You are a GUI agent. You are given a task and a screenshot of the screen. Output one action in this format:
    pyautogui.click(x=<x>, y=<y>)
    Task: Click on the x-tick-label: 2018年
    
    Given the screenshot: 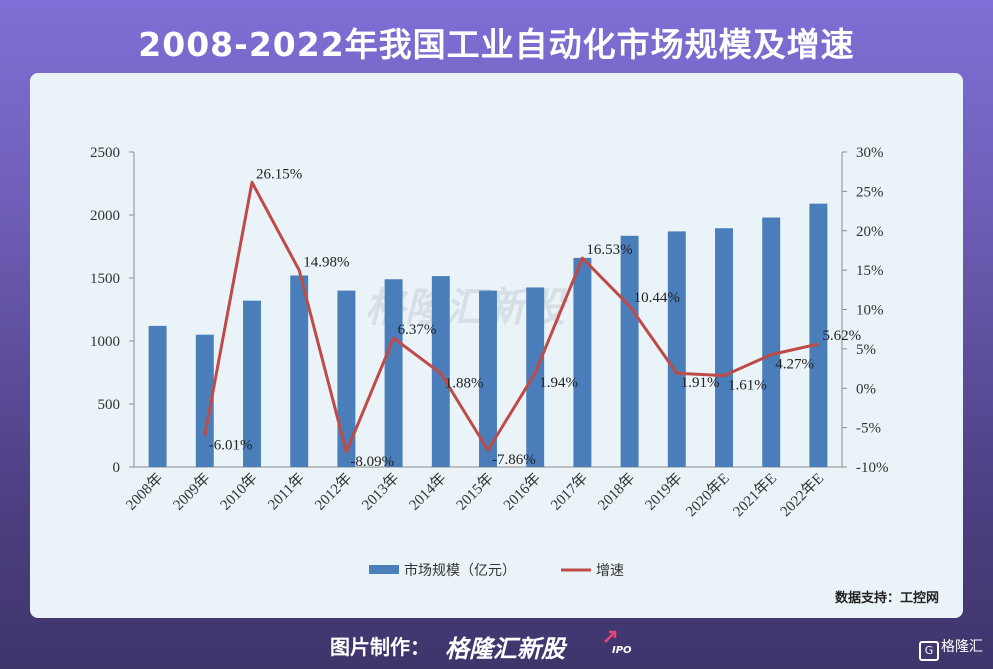 What is the action you would take?
    pyautogui.click(x=617, y=492)
    